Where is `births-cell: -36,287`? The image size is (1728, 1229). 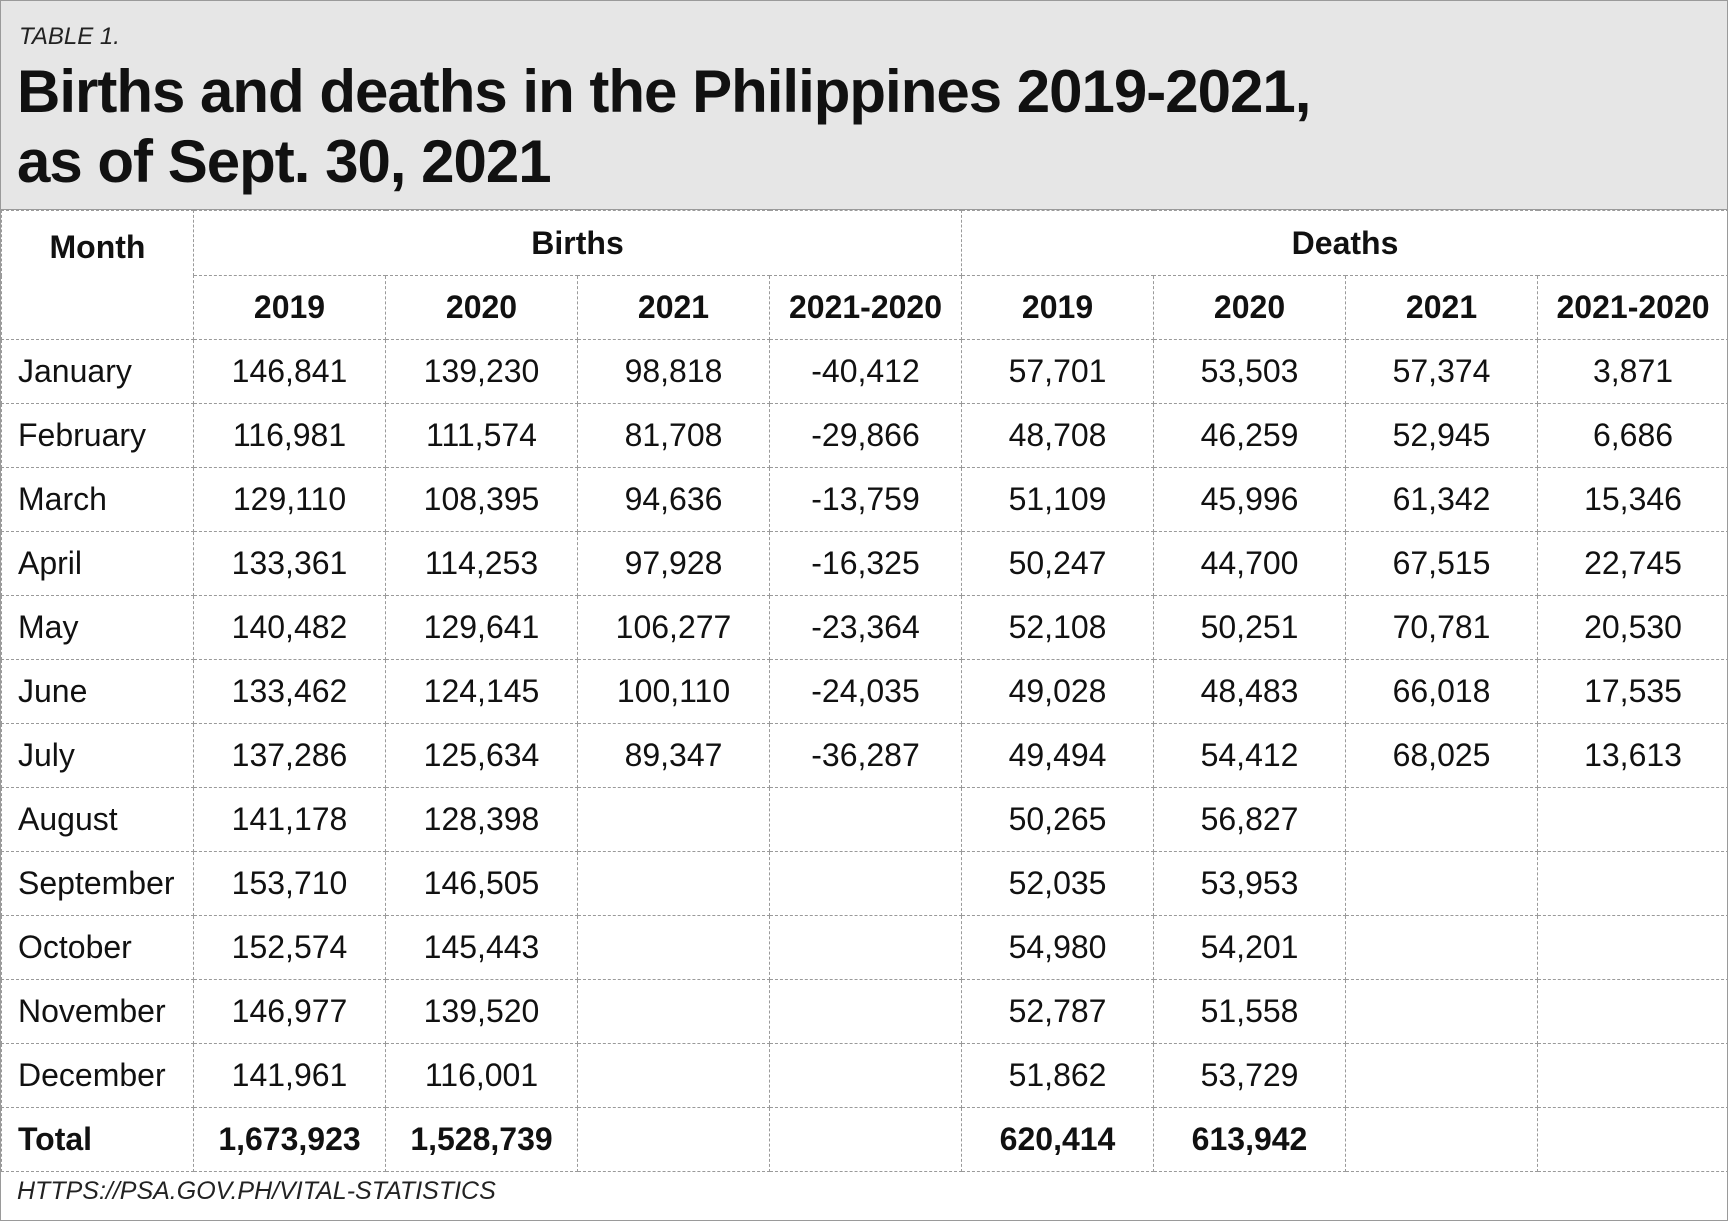
births-cell: -36,287 is located at coordinates (865, 755).